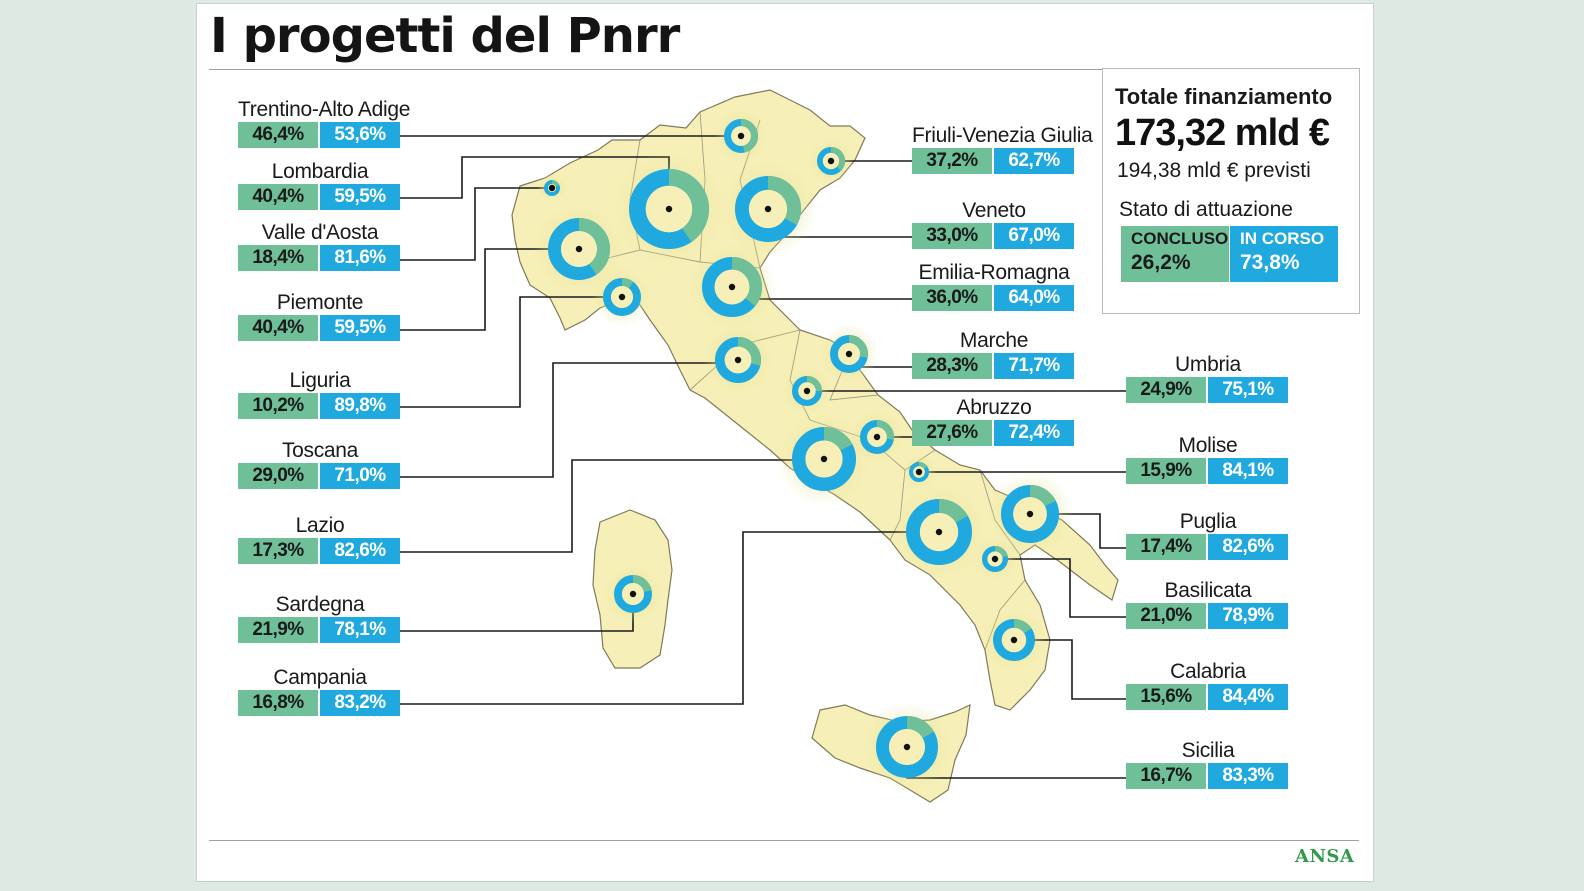  Describe the element at coordinates (1002, 149) in the screenshot. I see `region-friuli-venezia-giulia: Friuli-Venezia Giulia 37,2% 62,7%` at that location.